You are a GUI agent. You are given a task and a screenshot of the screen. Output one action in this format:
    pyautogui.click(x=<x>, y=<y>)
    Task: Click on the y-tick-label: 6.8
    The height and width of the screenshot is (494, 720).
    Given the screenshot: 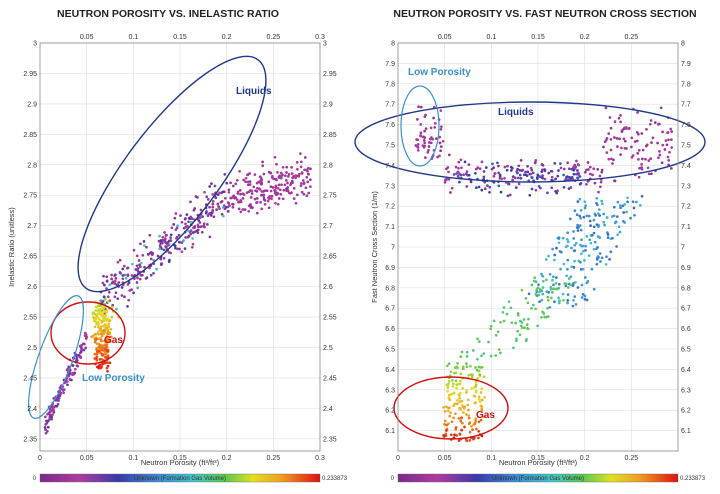 What is the action you would take?
    pyautogui.click(x=390, y=288)
    